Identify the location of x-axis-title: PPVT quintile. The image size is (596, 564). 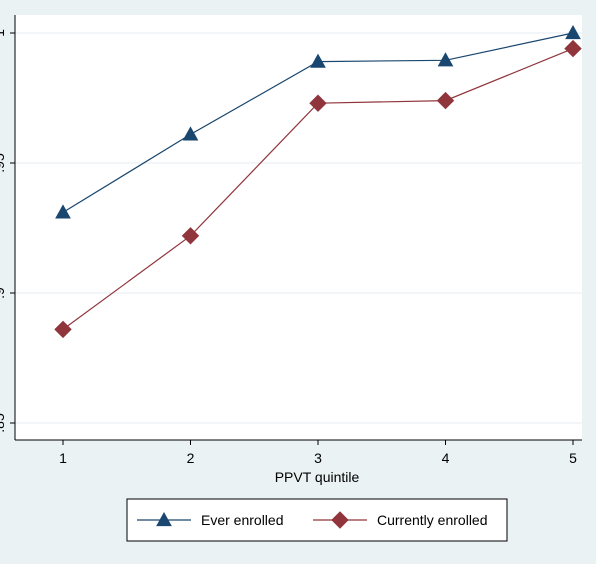
(317, 477).